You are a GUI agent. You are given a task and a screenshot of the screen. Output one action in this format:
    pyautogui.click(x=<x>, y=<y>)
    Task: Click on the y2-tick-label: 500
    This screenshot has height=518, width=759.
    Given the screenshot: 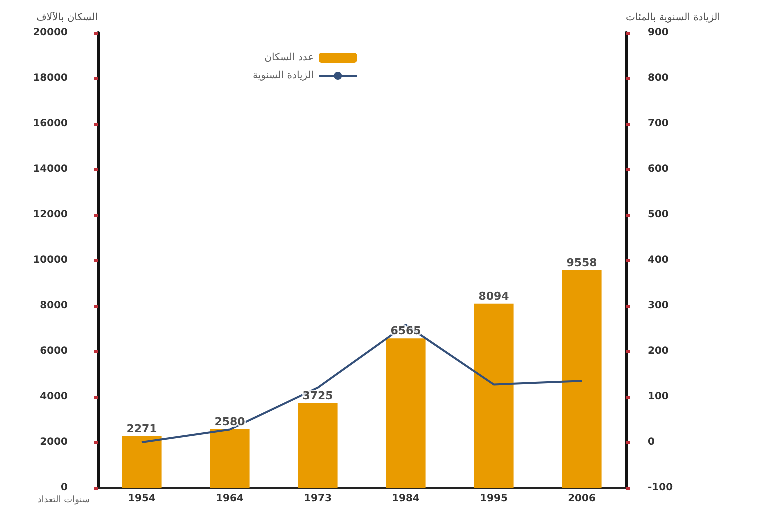 What is the action you would take?
    pyautogui.click(x=658, y=215)
    